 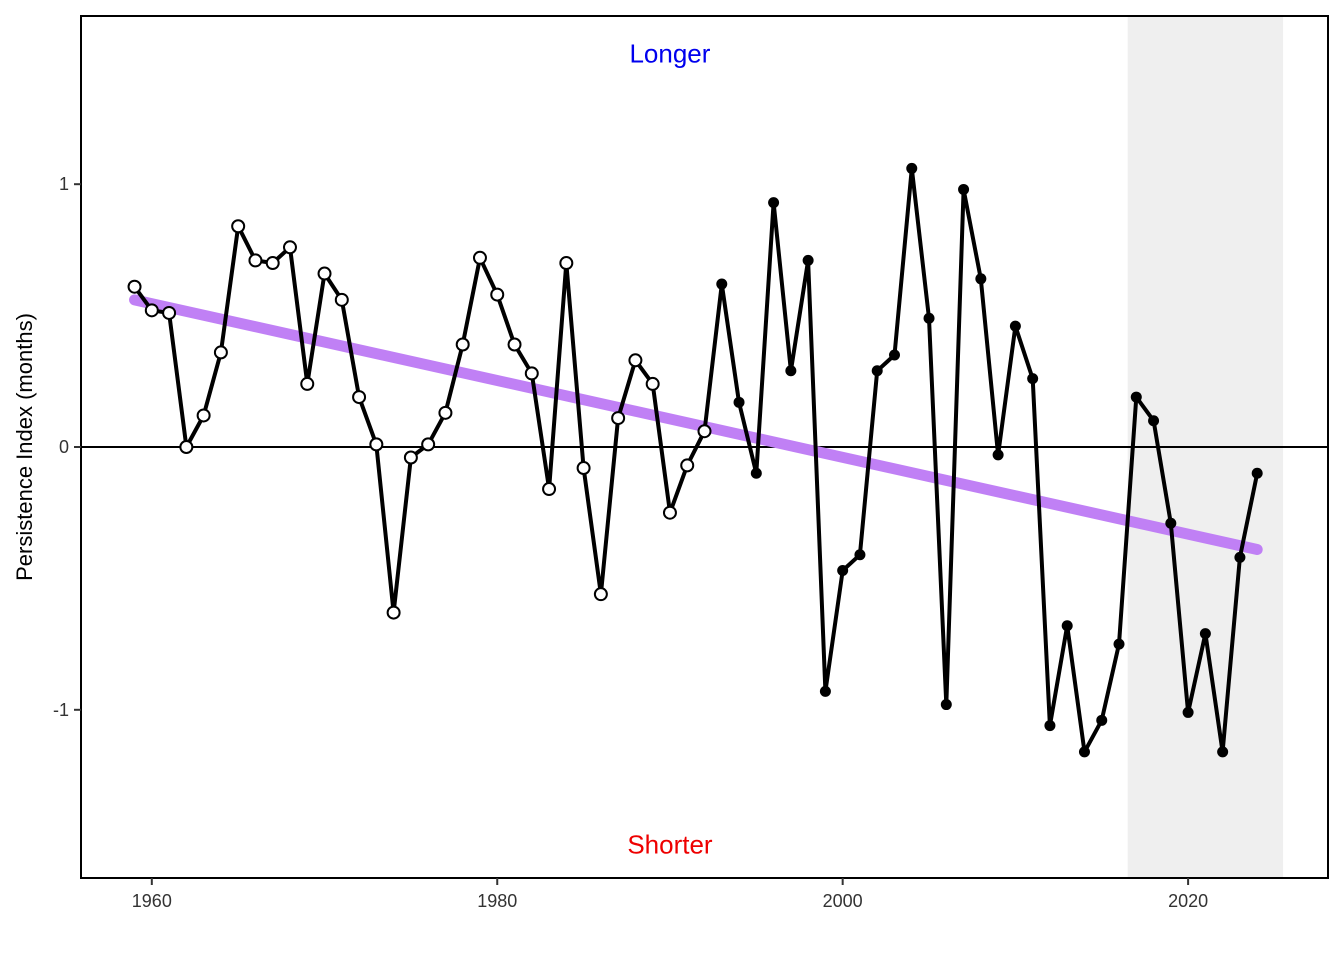 I want to click on data-point-1967, so click(x=272, y=263).